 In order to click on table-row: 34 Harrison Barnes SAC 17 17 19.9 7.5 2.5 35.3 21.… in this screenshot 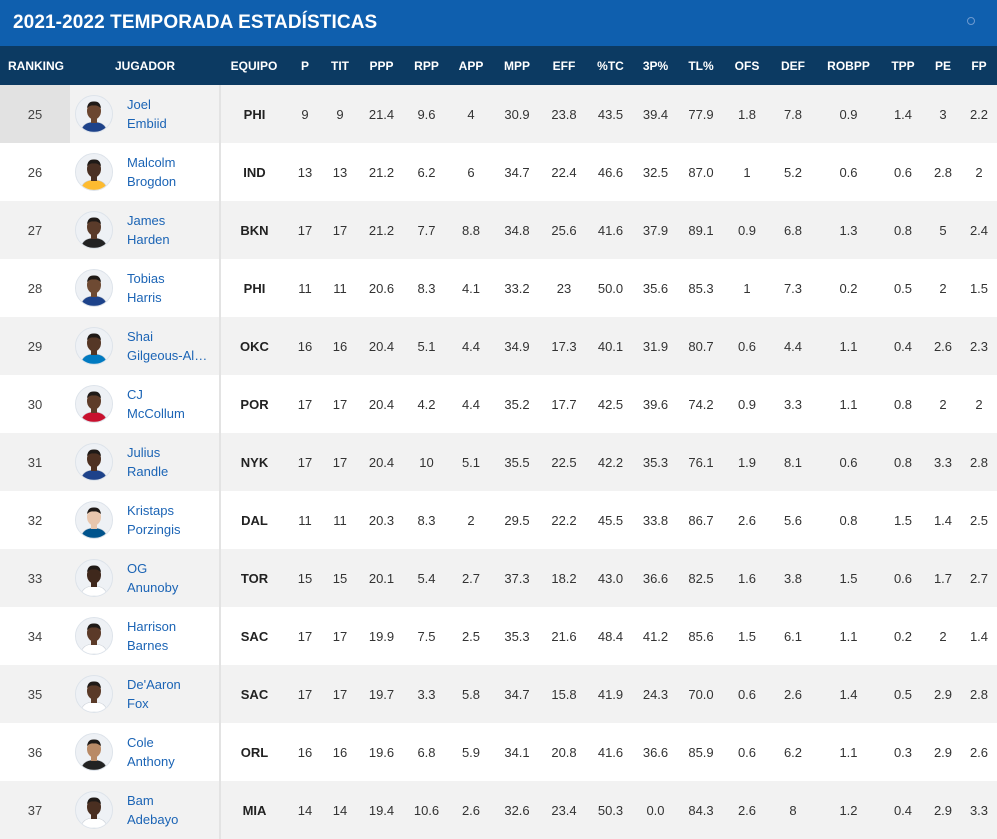, I will do `click(498, 636)`.